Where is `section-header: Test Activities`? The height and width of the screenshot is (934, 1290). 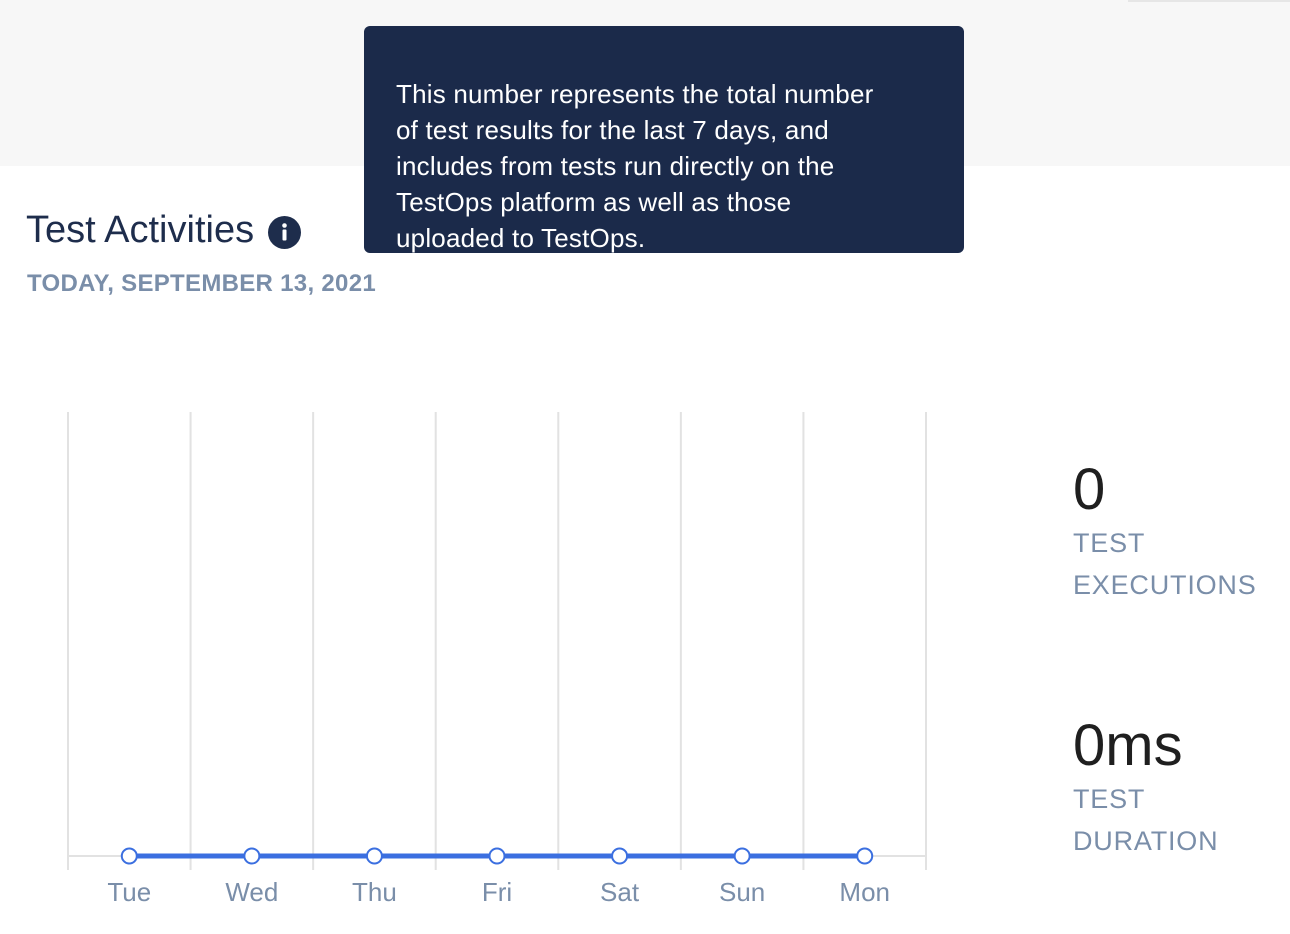
section-header: Test Activities is located at coordinates (164, 230).